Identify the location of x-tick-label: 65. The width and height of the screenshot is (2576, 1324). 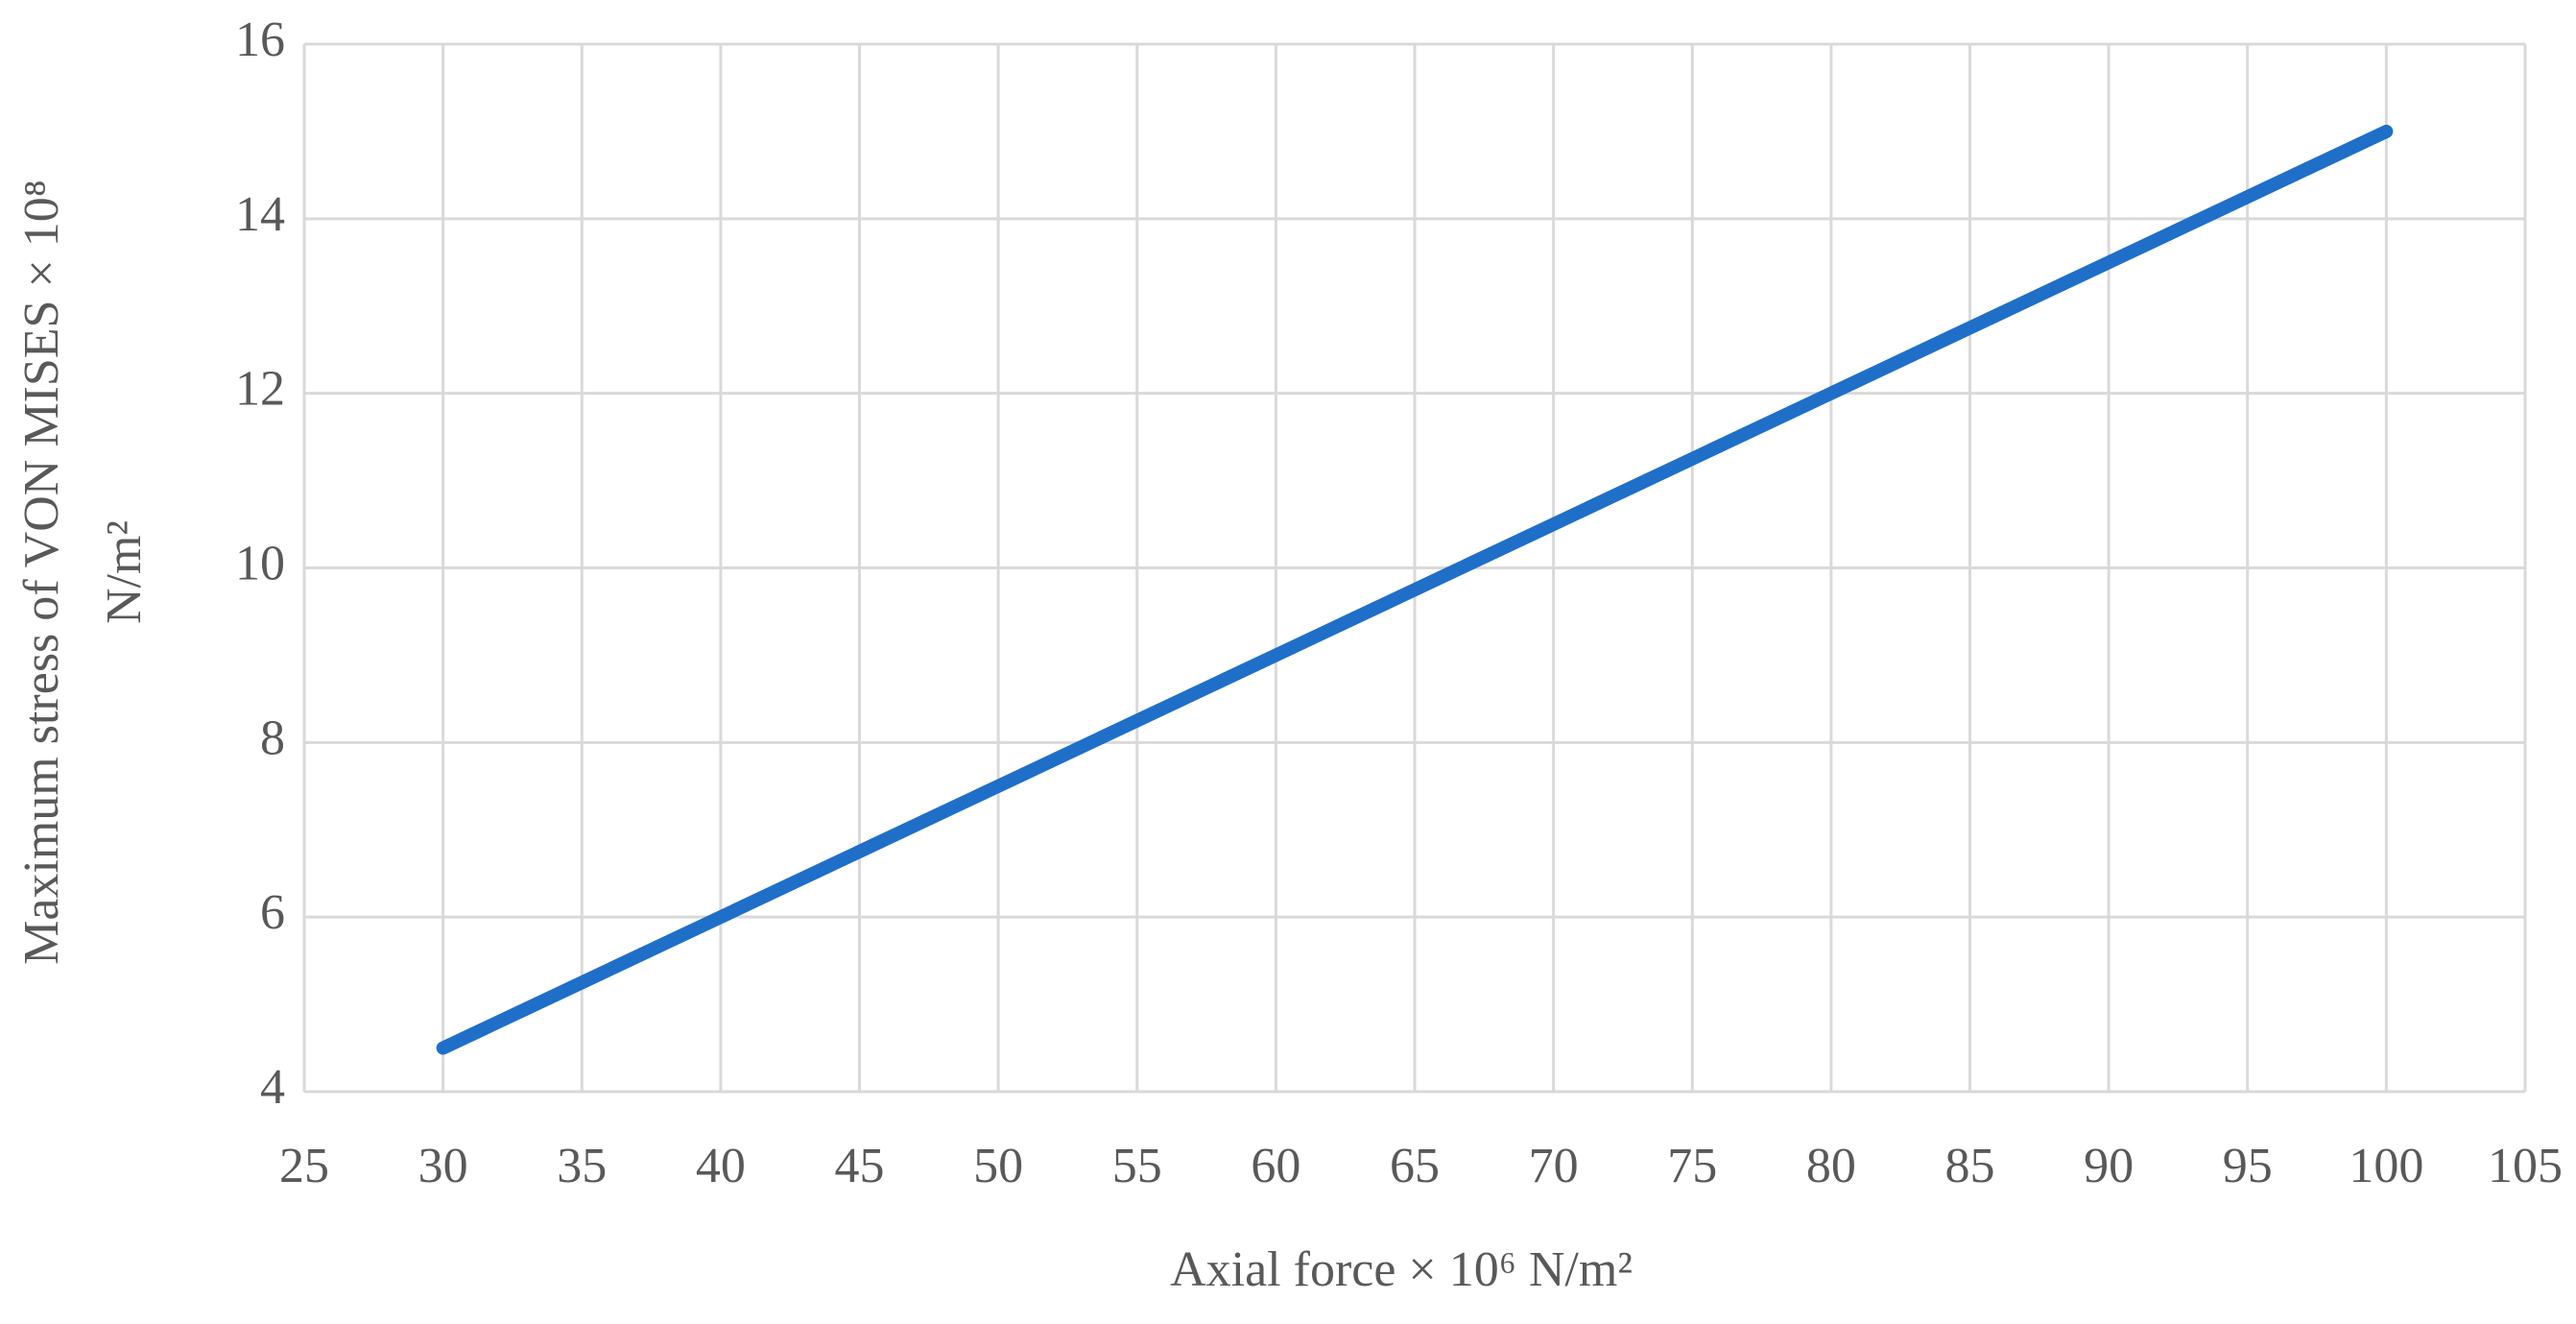
(1415, 1166).